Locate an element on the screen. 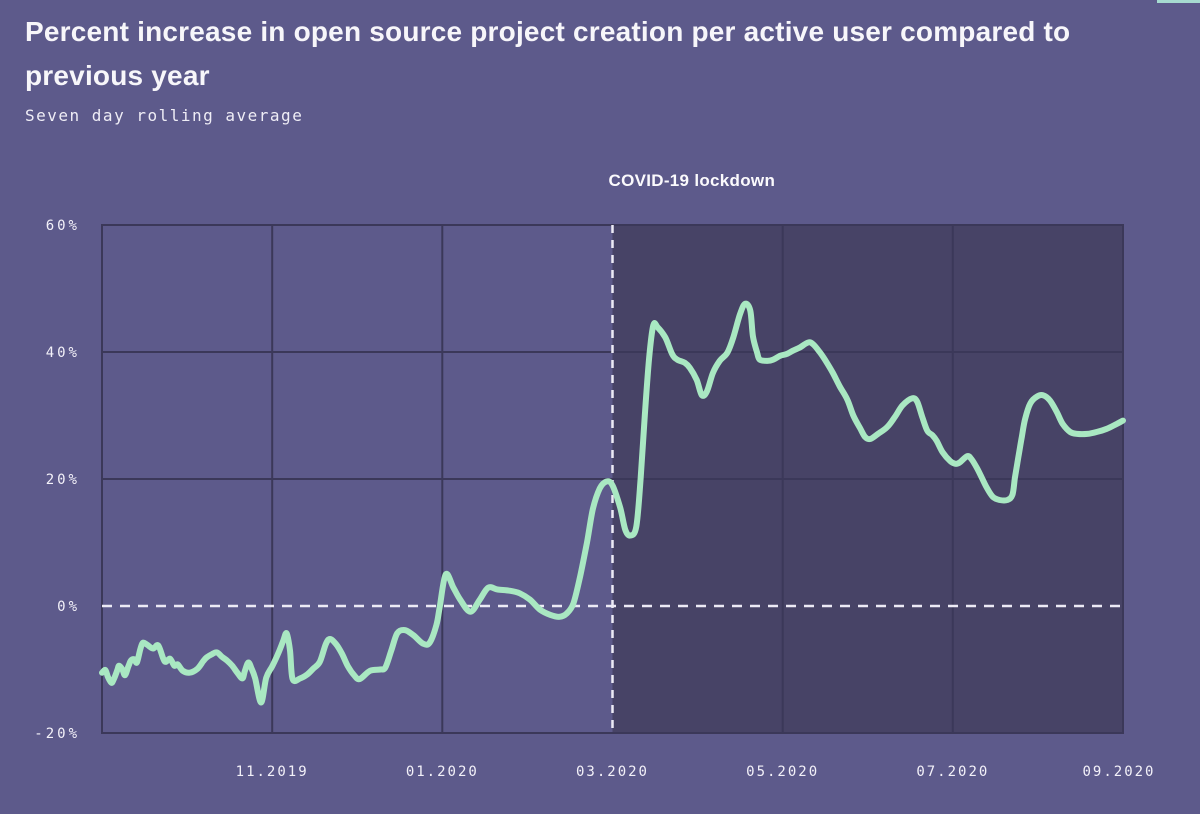 This screenshot has width=1200, height=814. lockdown-annotation-label: COVID-19 lockdown is located at coordinates (692, 180).